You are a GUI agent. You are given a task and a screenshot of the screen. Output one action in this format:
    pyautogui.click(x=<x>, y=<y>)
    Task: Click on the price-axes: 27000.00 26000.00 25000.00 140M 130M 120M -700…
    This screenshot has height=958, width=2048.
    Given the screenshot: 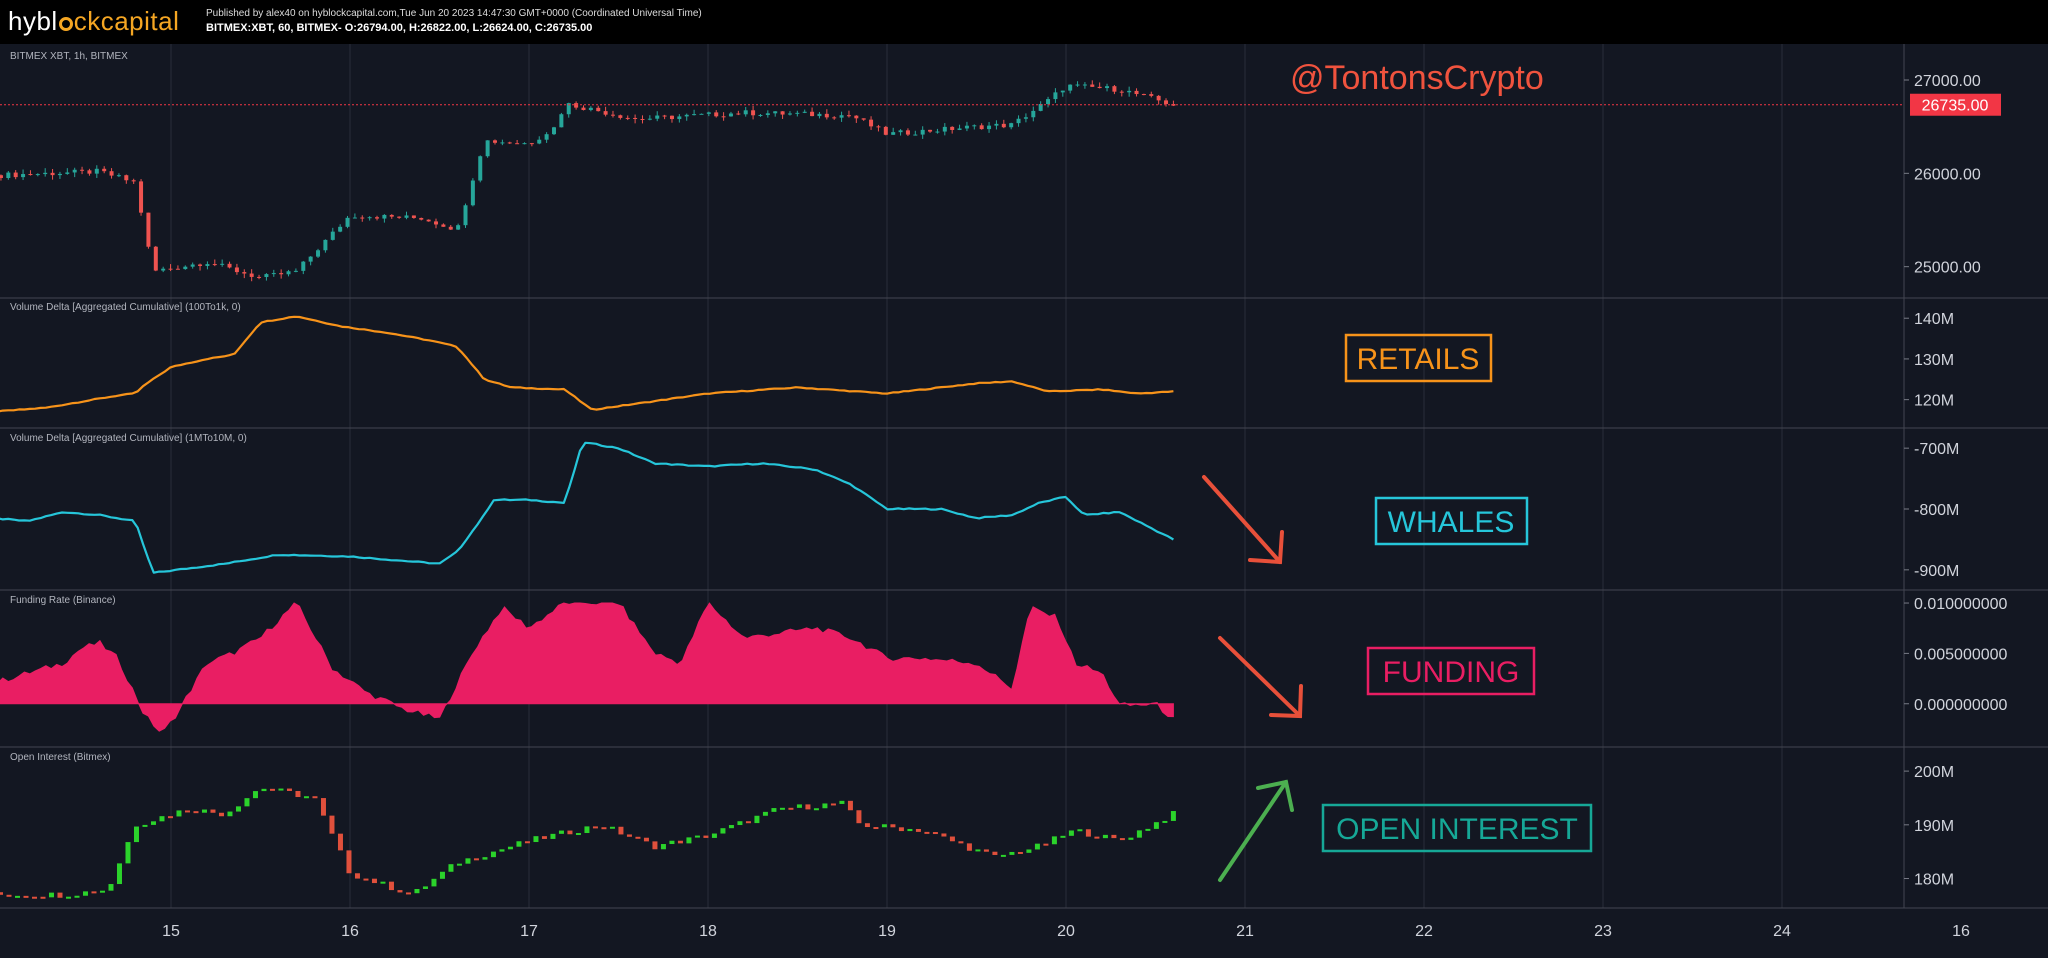 What is the action you would take?
    pyautogui.click(x=1956, y=481)
    